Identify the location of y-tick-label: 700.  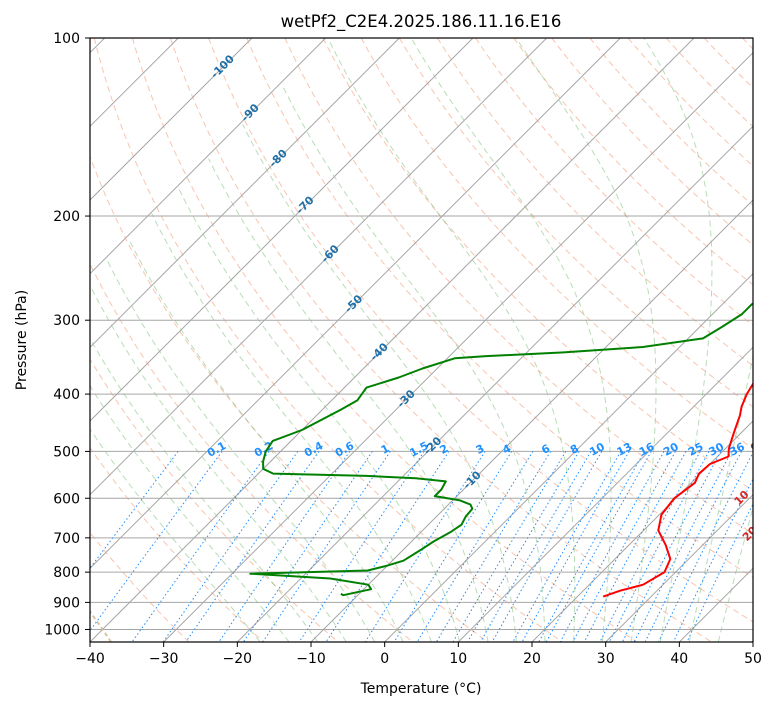
(66, 539).